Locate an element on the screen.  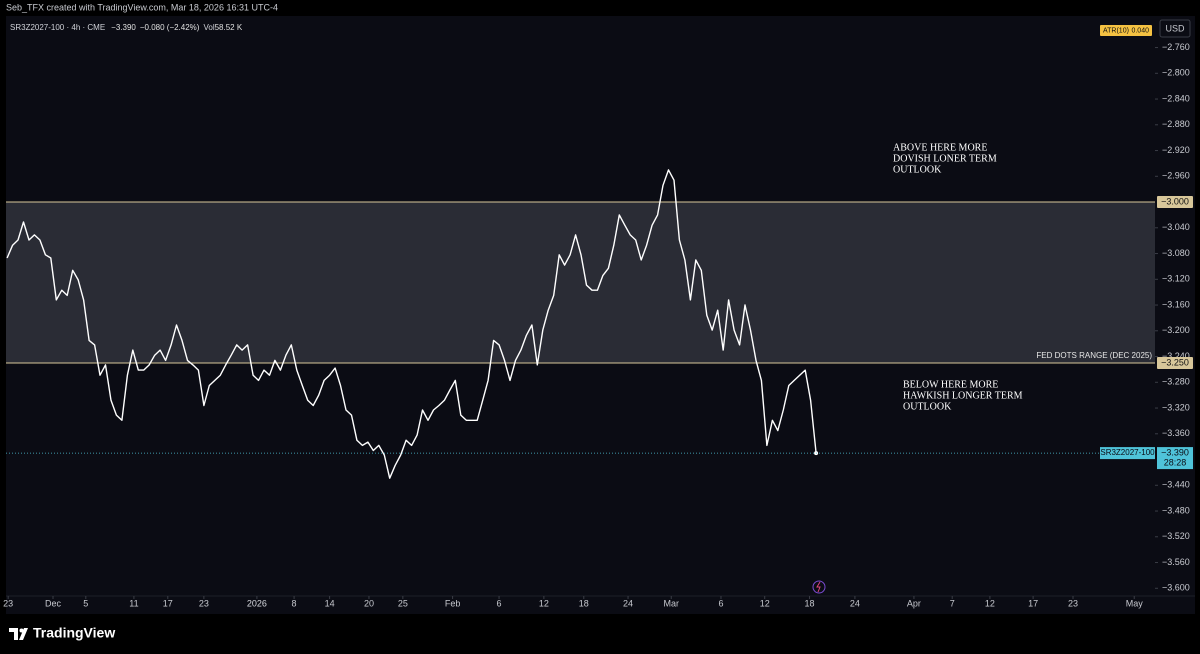
y-tick-label: −3.240 is located at coordinates (1176, 356).